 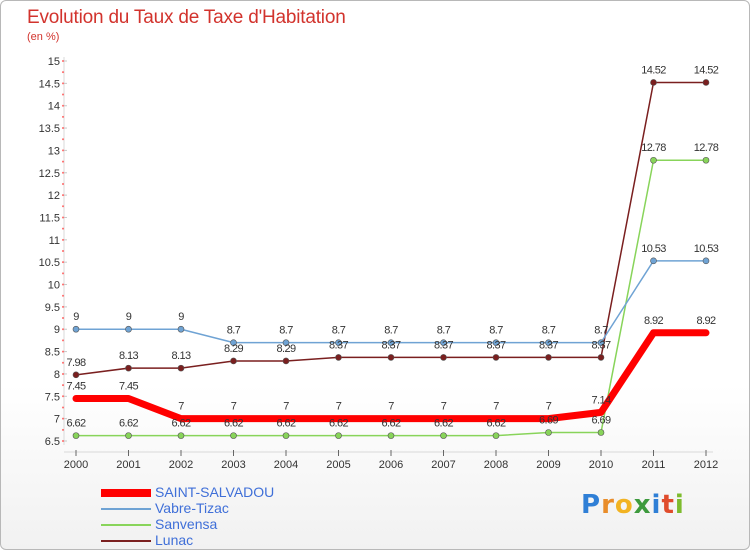 I want to click on data-label-lunac: 8.13, so click(x=128, y=356).